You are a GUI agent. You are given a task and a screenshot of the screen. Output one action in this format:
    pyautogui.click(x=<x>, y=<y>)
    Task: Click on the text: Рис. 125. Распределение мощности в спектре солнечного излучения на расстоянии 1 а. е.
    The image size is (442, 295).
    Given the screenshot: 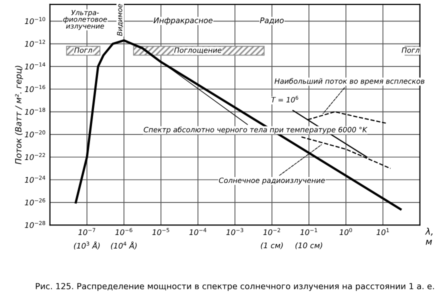 What is the action you would take?
    pyautogui.click(x=235, y=286)
    